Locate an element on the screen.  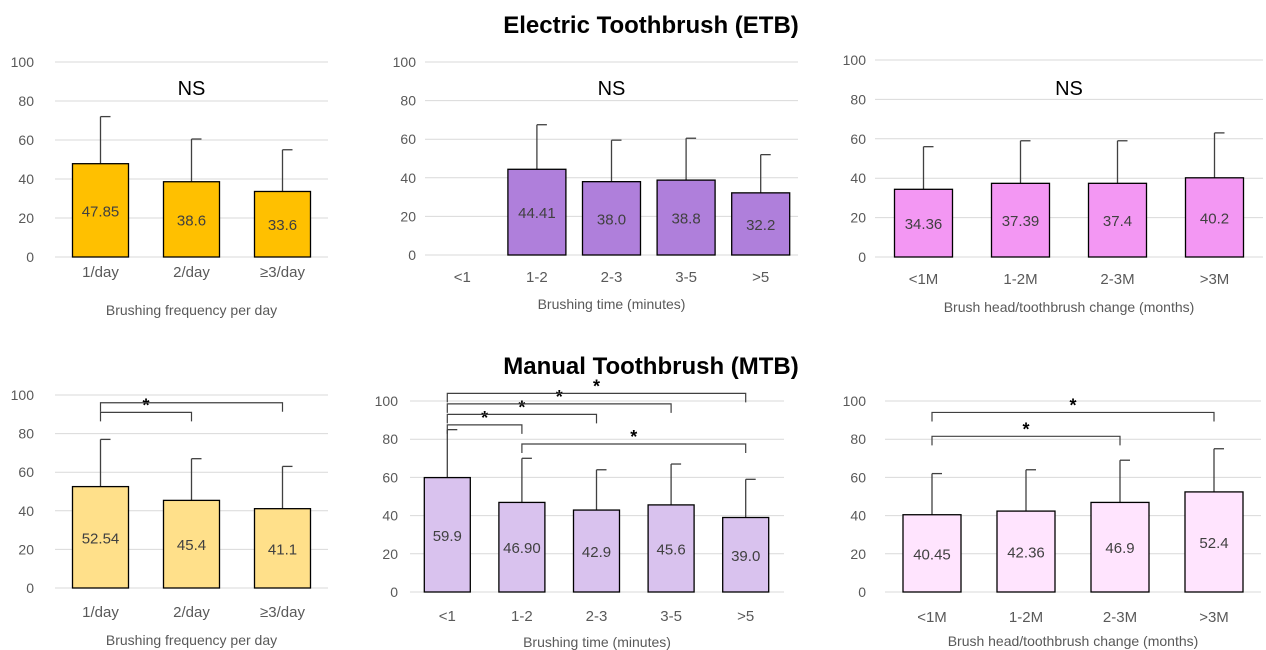
data-label: 52.4 is located at coordinates (1213, 543).